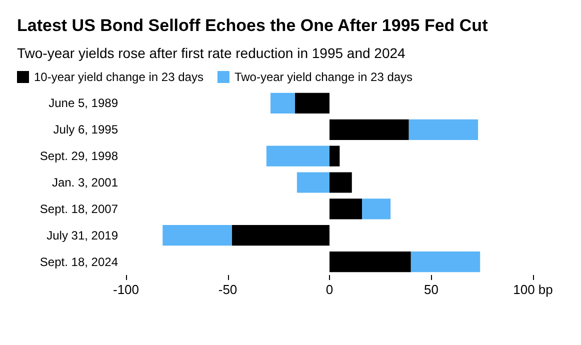 The width and height of the screenshot is (581, 345). What do you see at coordinates (79, 261) in the screenshot?
I see `y-tick-label: Sept. 18, 2024` at bounding box center [79, 261].